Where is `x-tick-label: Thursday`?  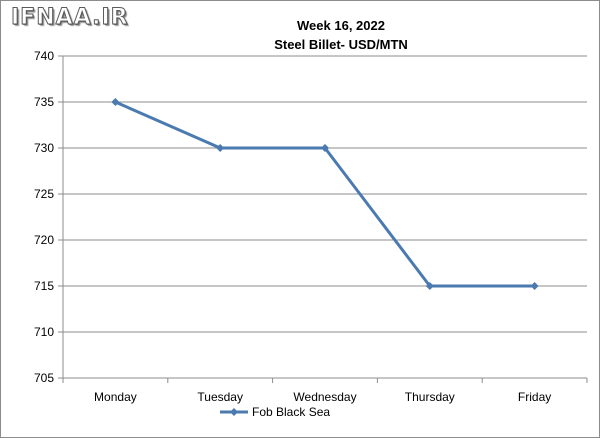 x-tick-label: Thursday is located at coordinates (430, 397).